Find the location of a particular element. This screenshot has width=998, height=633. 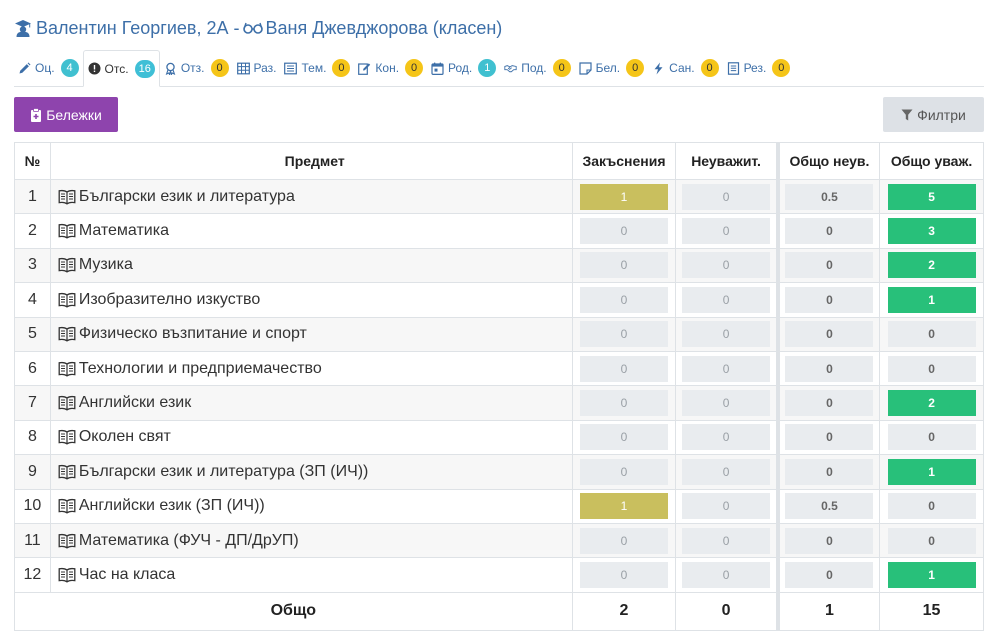

tab-7: Под. 0 is located at coordinates (537, 68).